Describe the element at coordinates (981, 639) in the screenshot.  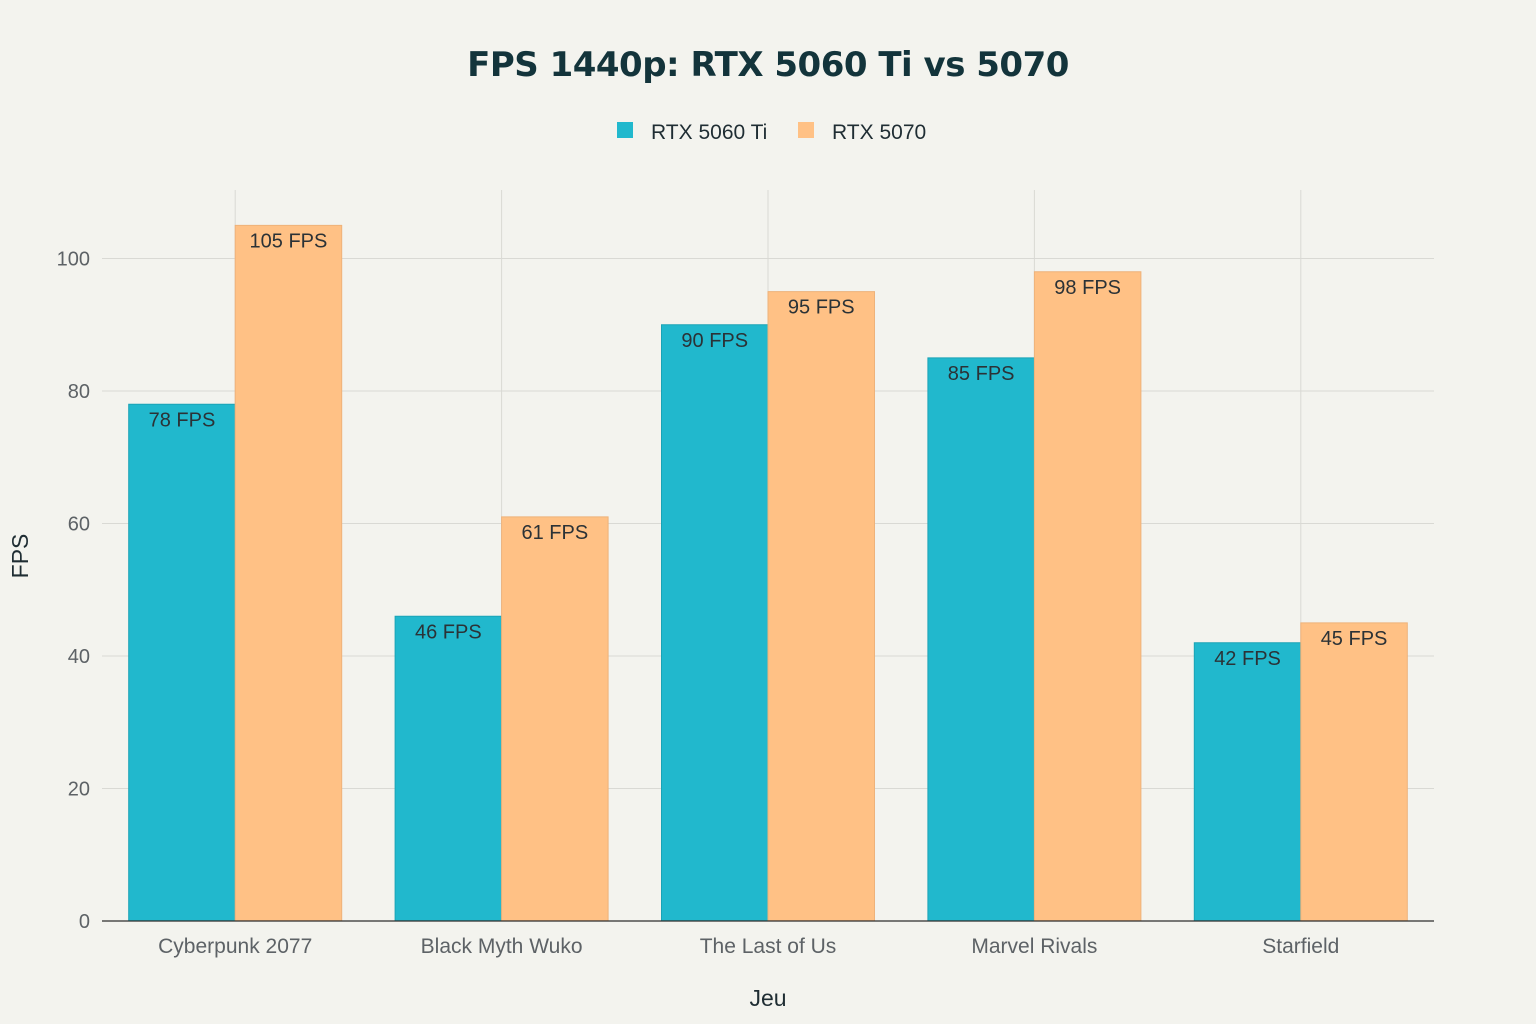
I see `bar-rtx-5060-ti-marvel-rivals` at that location.